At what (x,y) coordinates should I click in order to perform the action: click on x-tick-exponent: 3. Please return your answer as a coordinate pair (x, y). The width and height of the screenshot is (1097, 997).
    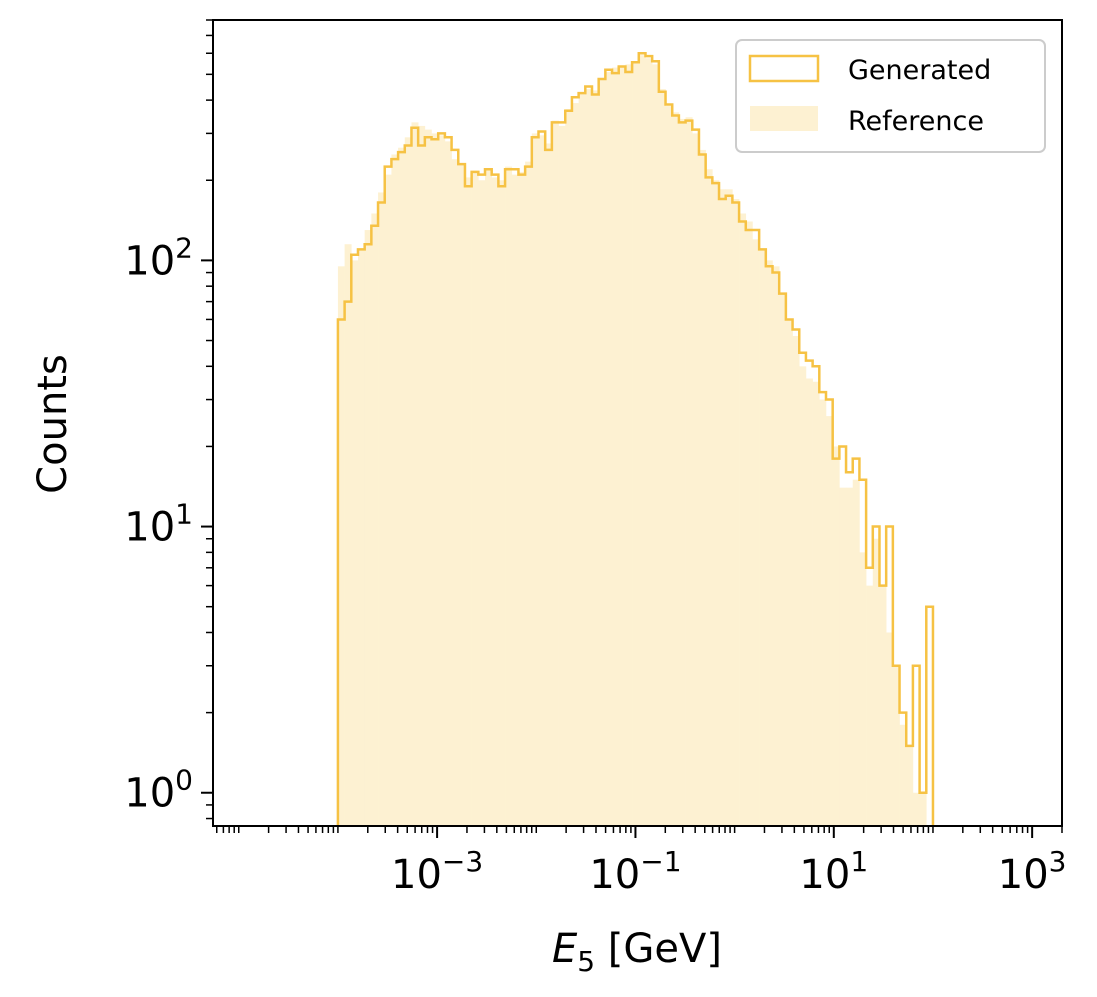
    Looking at the image, I should click on (1058, 861).